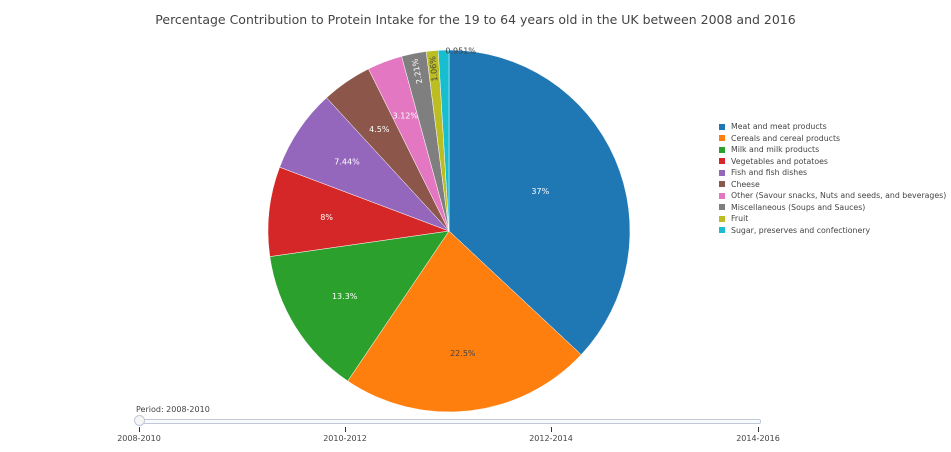  I want to click on legend-label: Cheese, so click(745, 184).